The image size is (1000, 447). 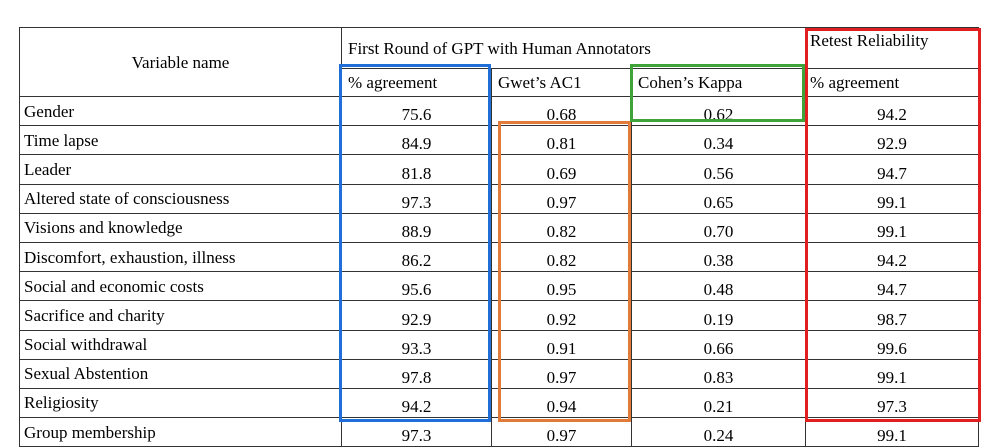 What do you see at coordinates (416, 403) in the screenshot?
I see `row-pct-agreement: 94.2` at bounding box center [416, 403].